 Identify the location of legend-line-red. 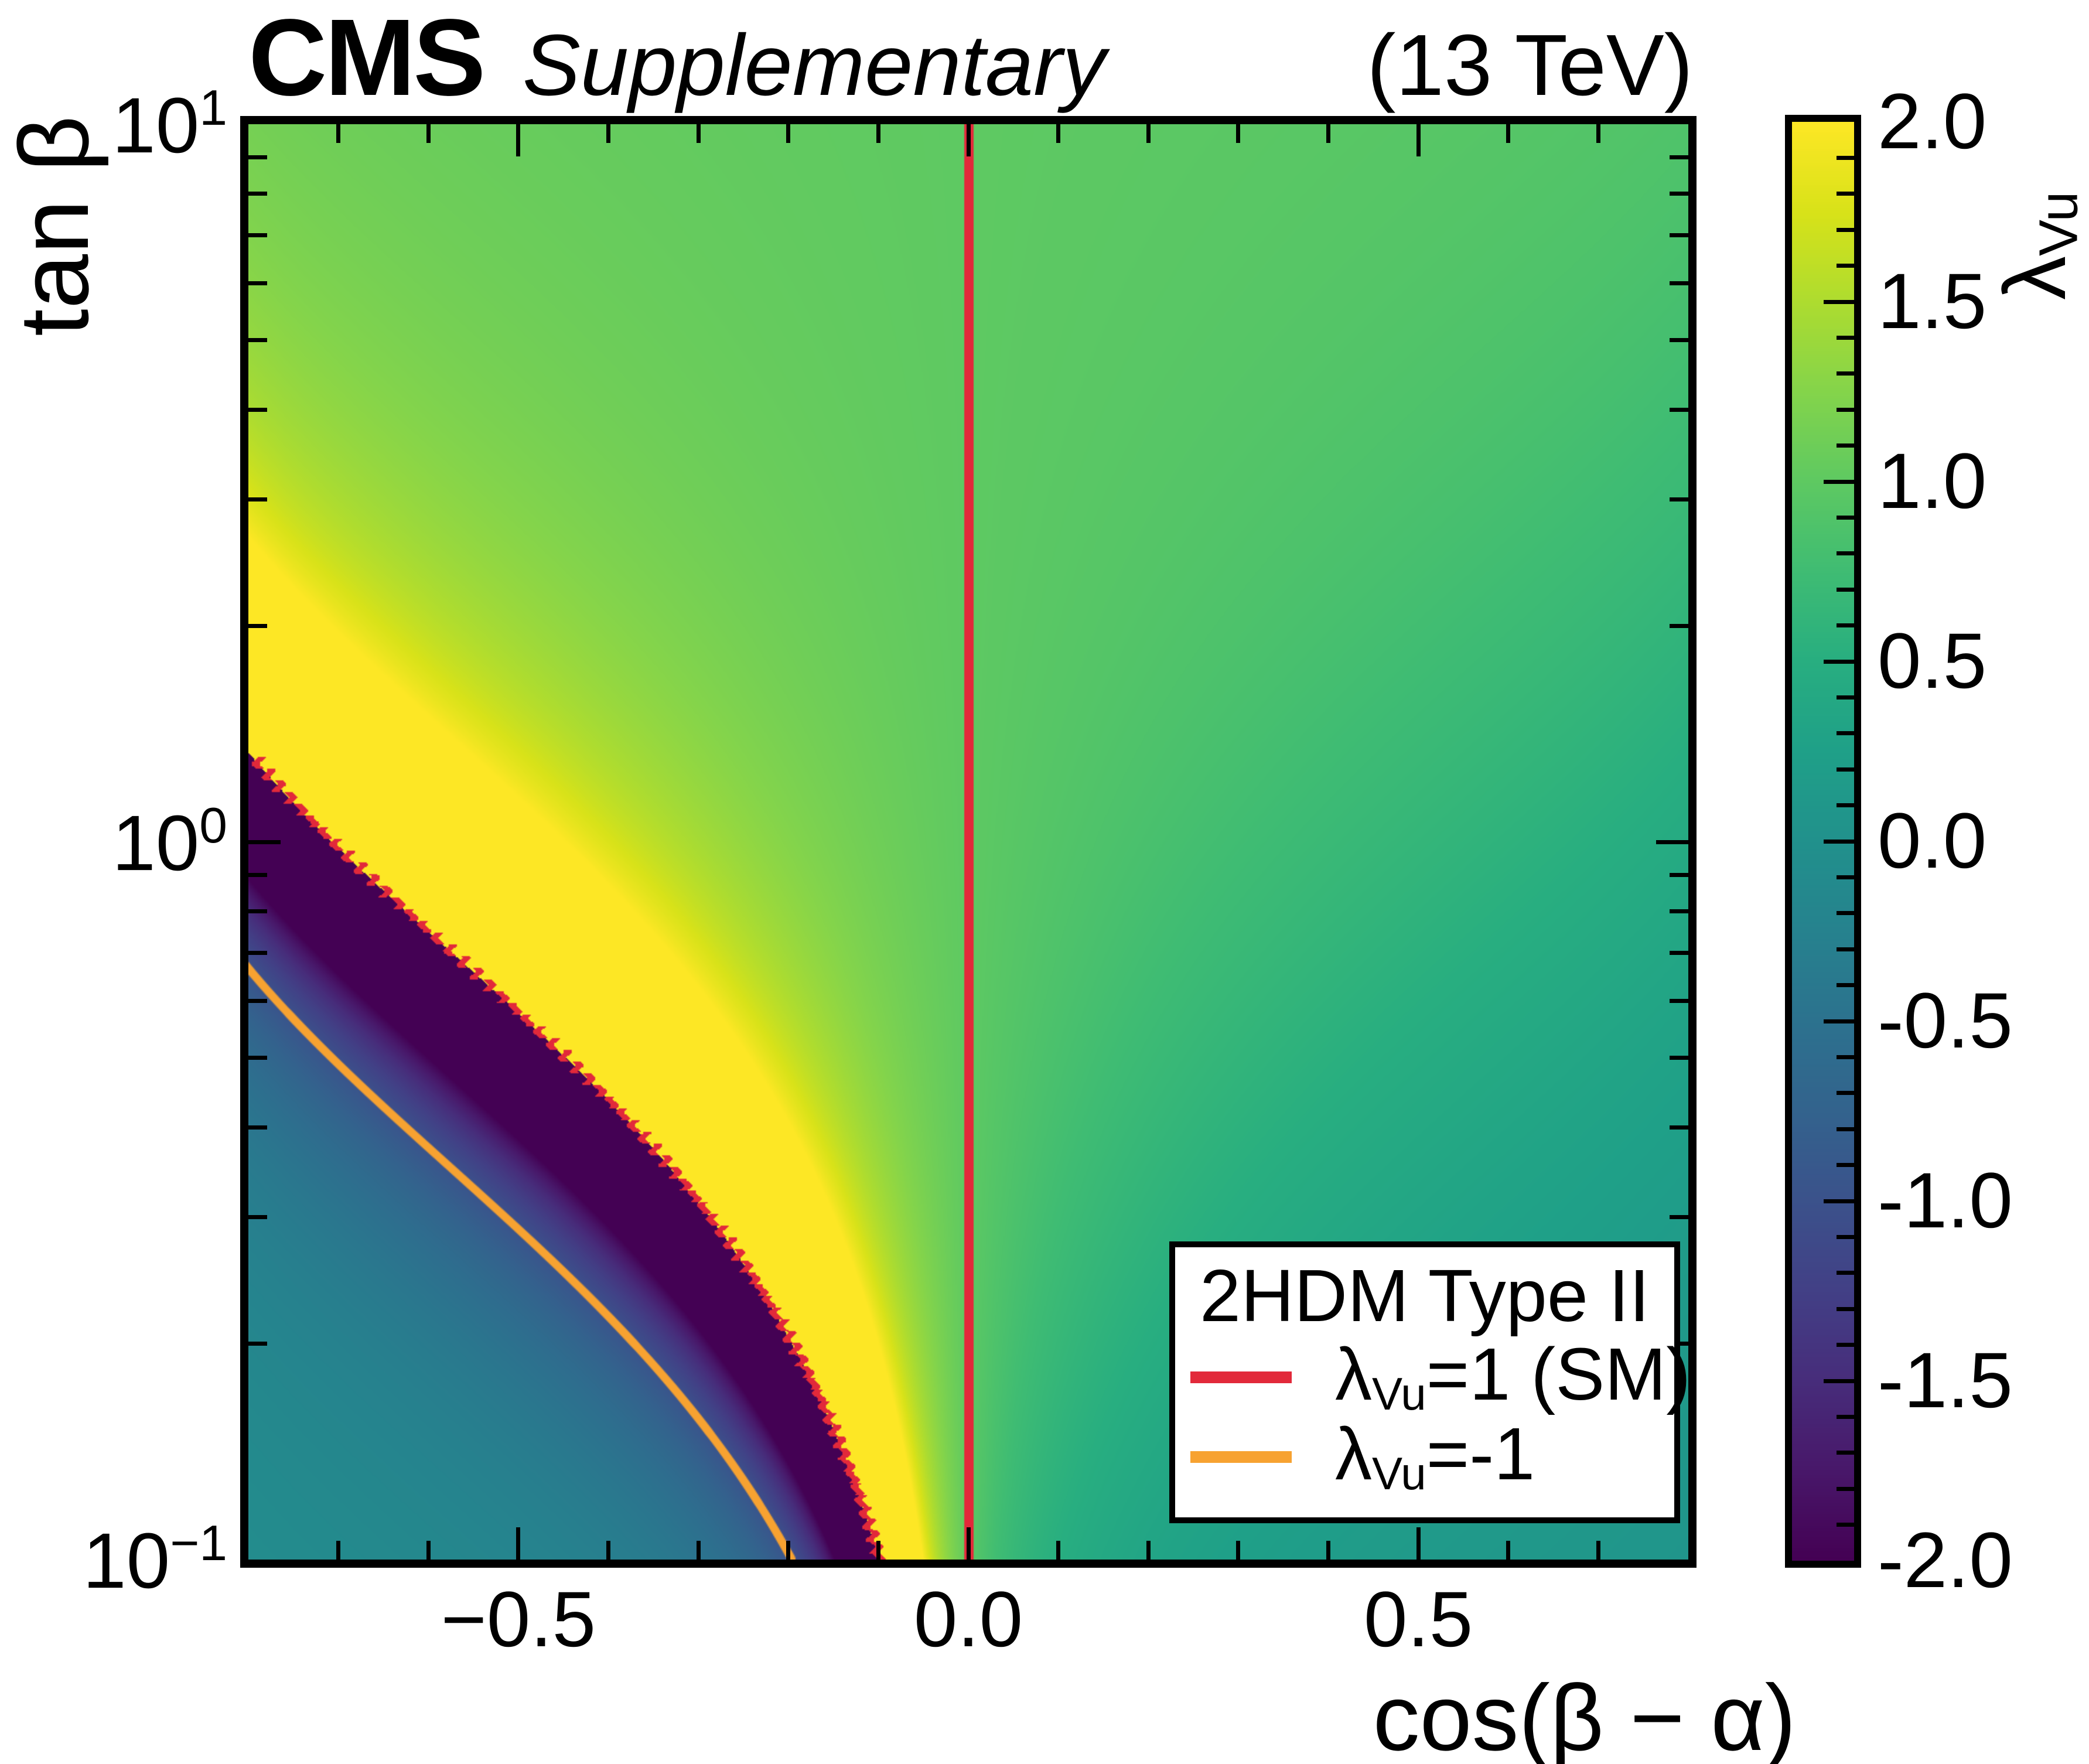
(1241, 1377).